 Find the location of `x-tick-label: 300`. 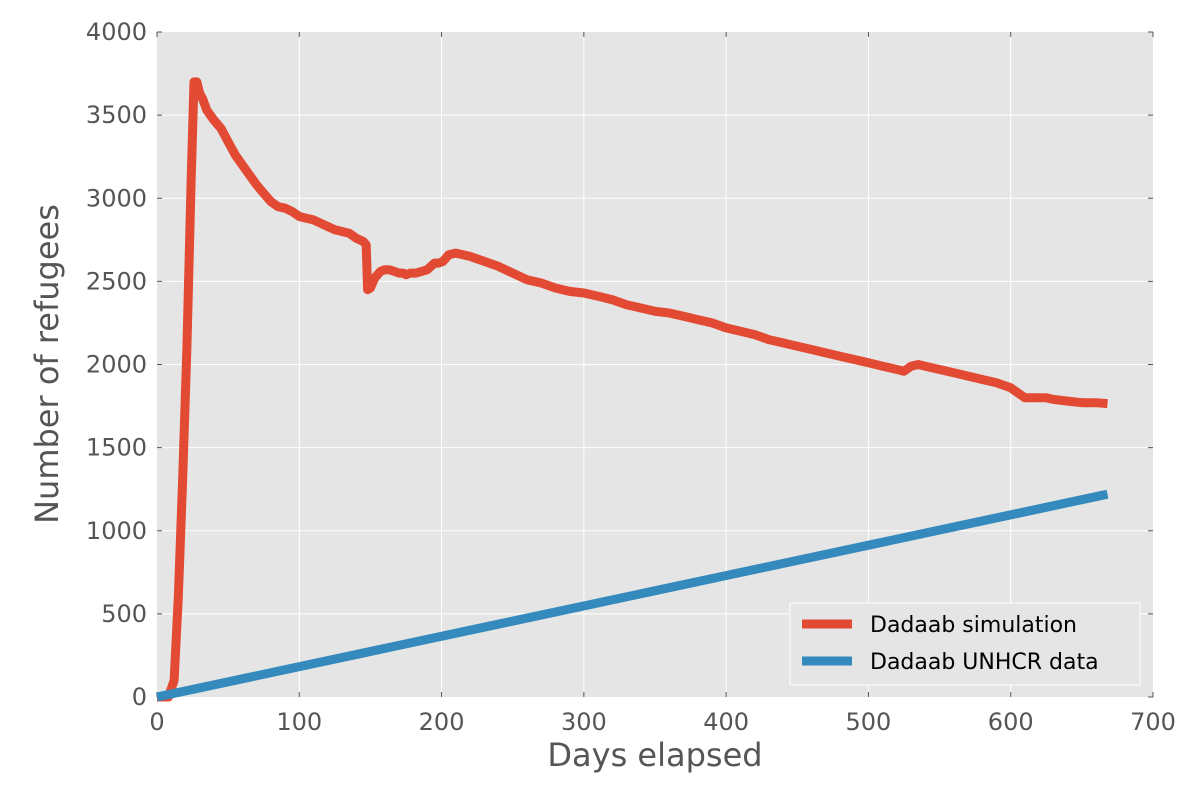

x-tick-label: 300 is located at coordinates (584, 722).